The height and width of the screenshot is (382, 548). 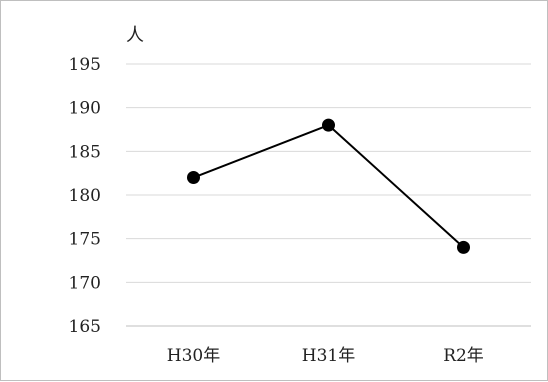 I want to click on y-tick-label: 190, so click(x=85, y=109).